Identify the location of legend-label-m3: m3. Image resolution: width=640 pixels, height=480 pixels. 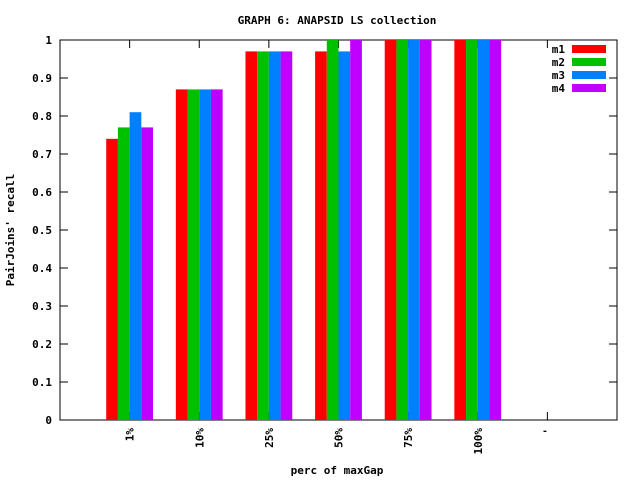
(558, 75).